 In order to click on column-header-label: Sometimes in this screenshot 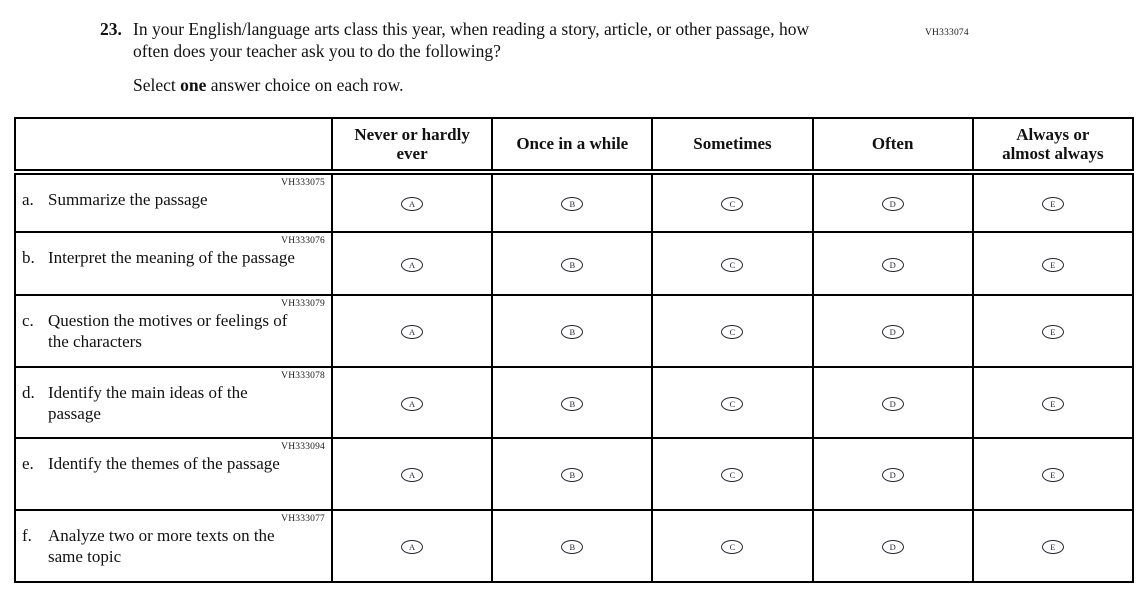, I will do `click(732, 144)`.